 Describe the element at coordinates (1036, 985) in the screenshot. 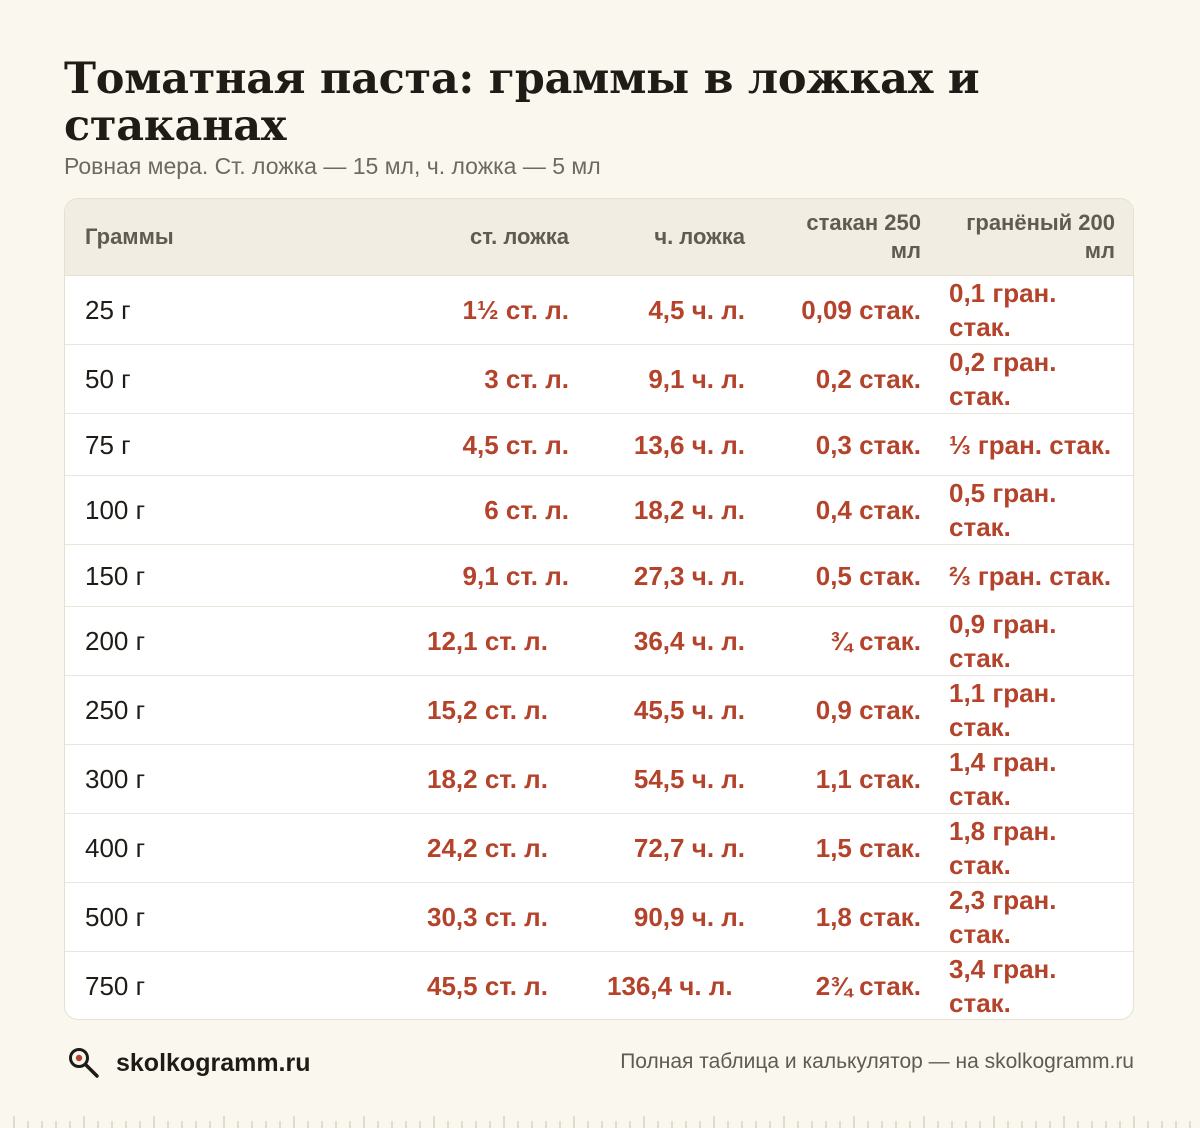

I see `cell-faceted-glass-200: 3,4 гран. стак.` at that location.